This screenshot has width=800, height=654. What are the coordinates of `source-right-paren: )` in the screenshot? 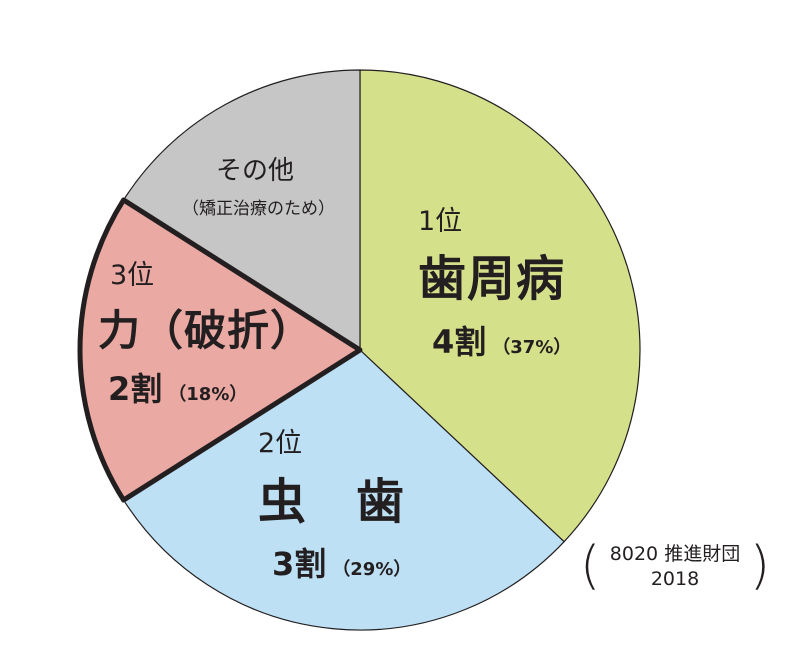 It's located at (759, 566).